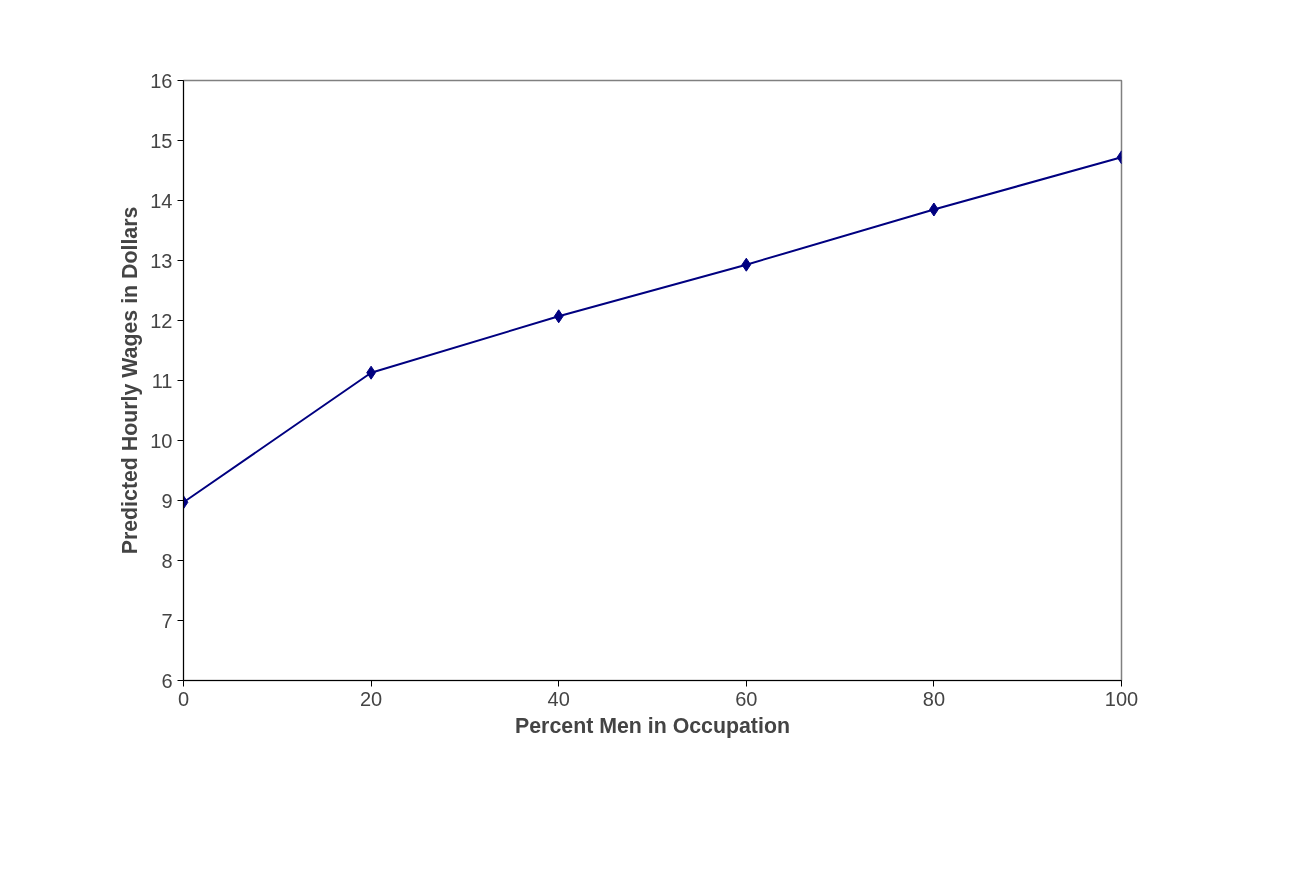  What do you see at coordinates (161, 260) in the screenshot?
I see `y-tick-label: 13` at bounding box center [161, 260].